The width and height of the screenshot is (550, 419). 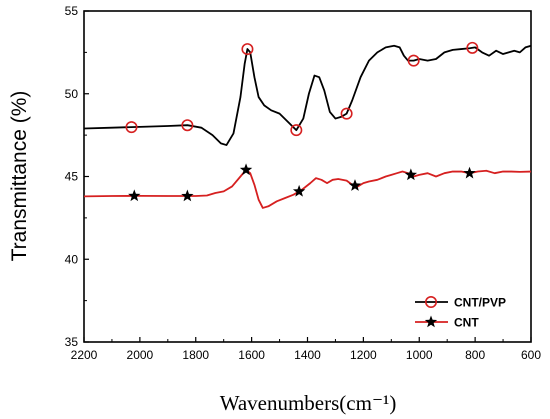 I want to click on x-tick-label: 2000, so click(x=140, y=355).